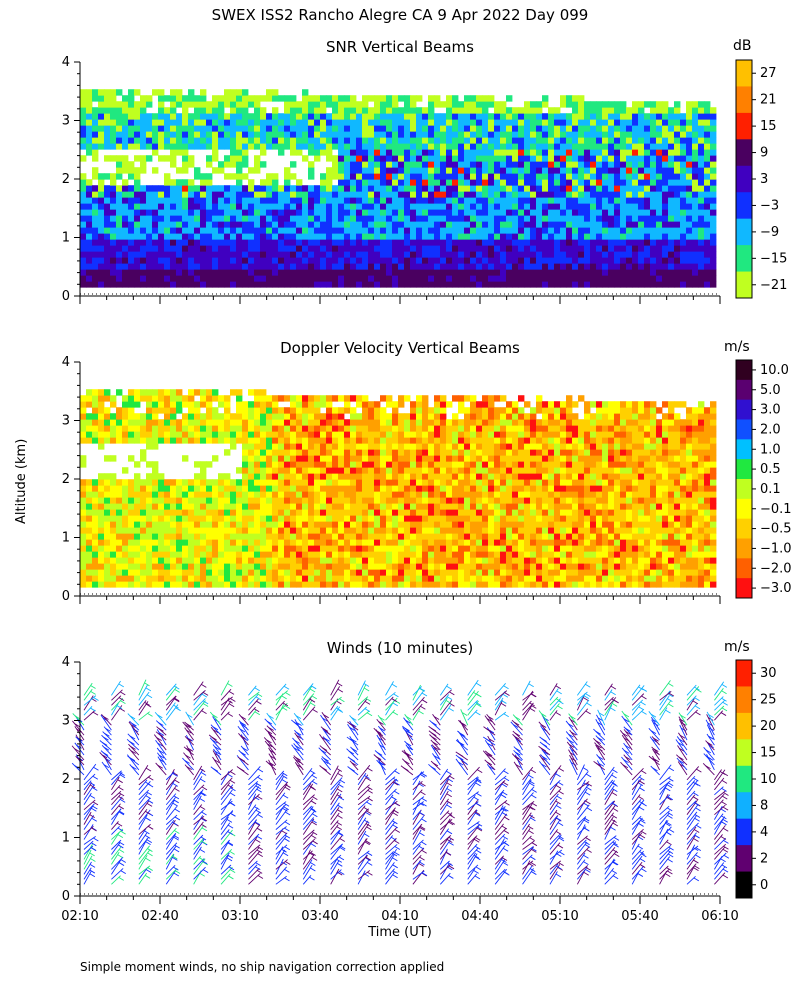  What do you see at coordinates (400, 47) in the screenshot?
I see `snr-panel-title: SNR Vertical Beams` at bounding box center [400, 47].